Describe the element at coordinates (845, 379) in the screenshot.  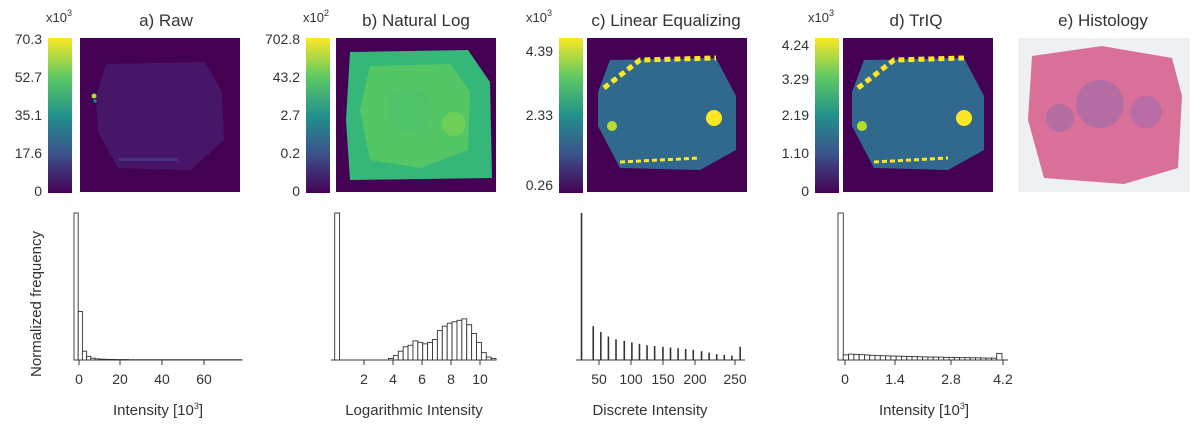
I see `hist-d-xtick: 0` at that location.